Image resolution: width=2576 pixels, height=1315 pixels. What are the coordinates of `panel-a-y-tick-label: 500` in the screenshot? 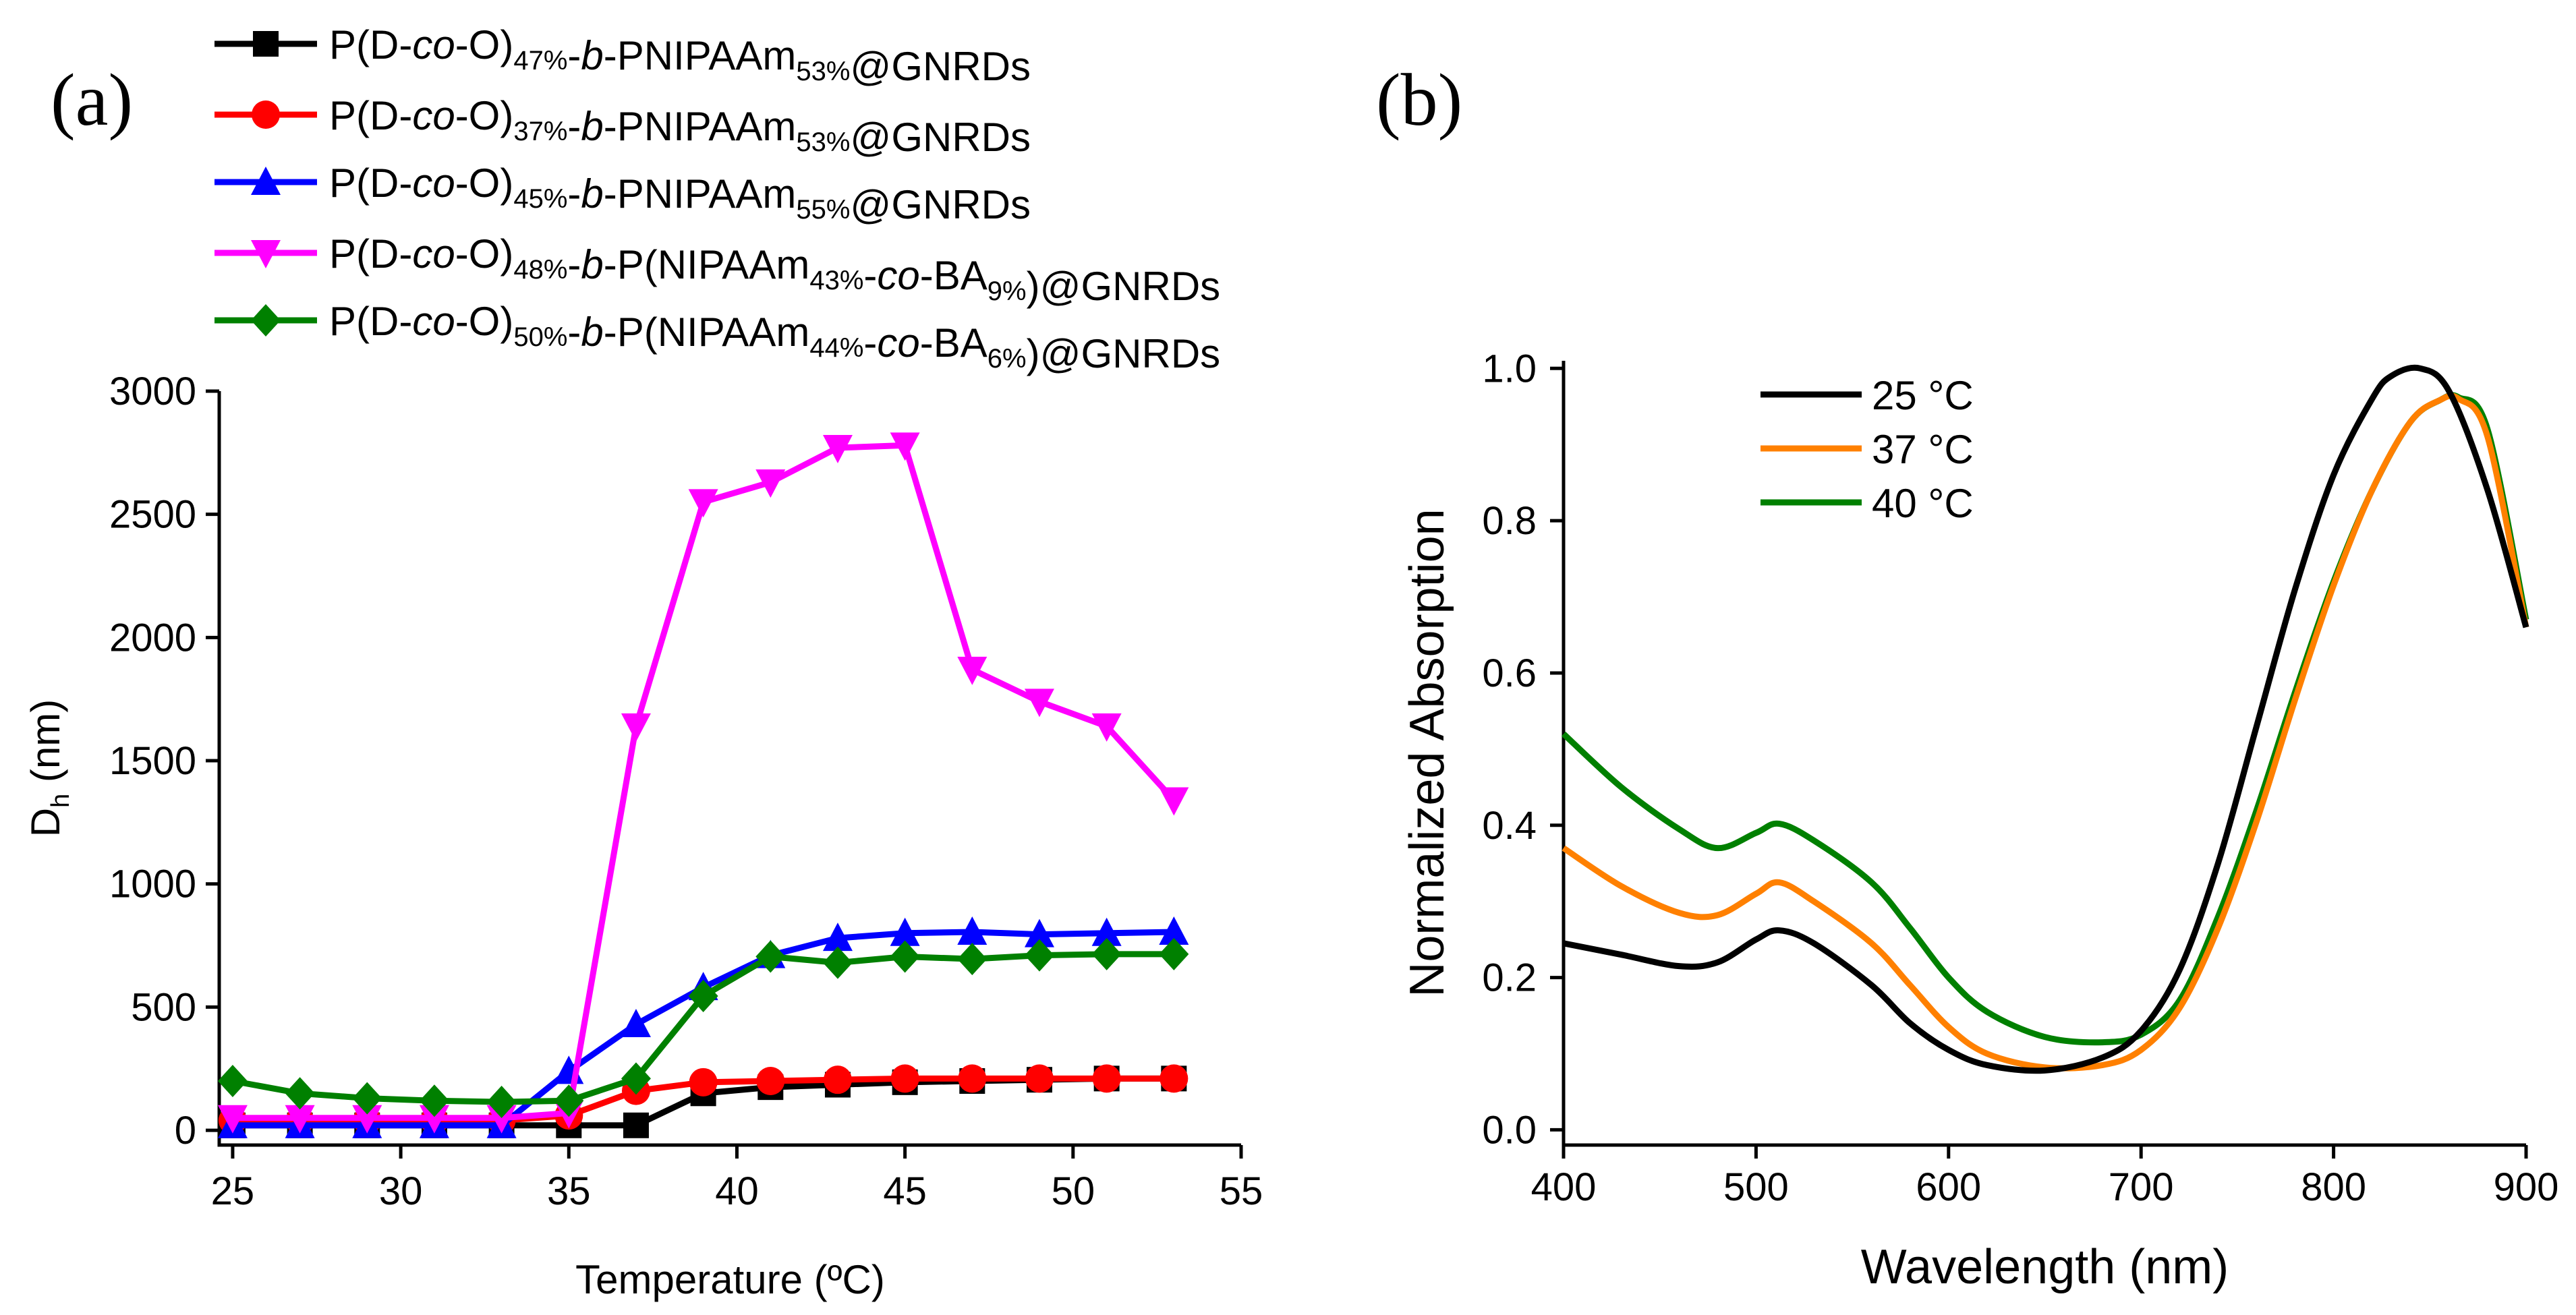 It's located at (163, 1007).